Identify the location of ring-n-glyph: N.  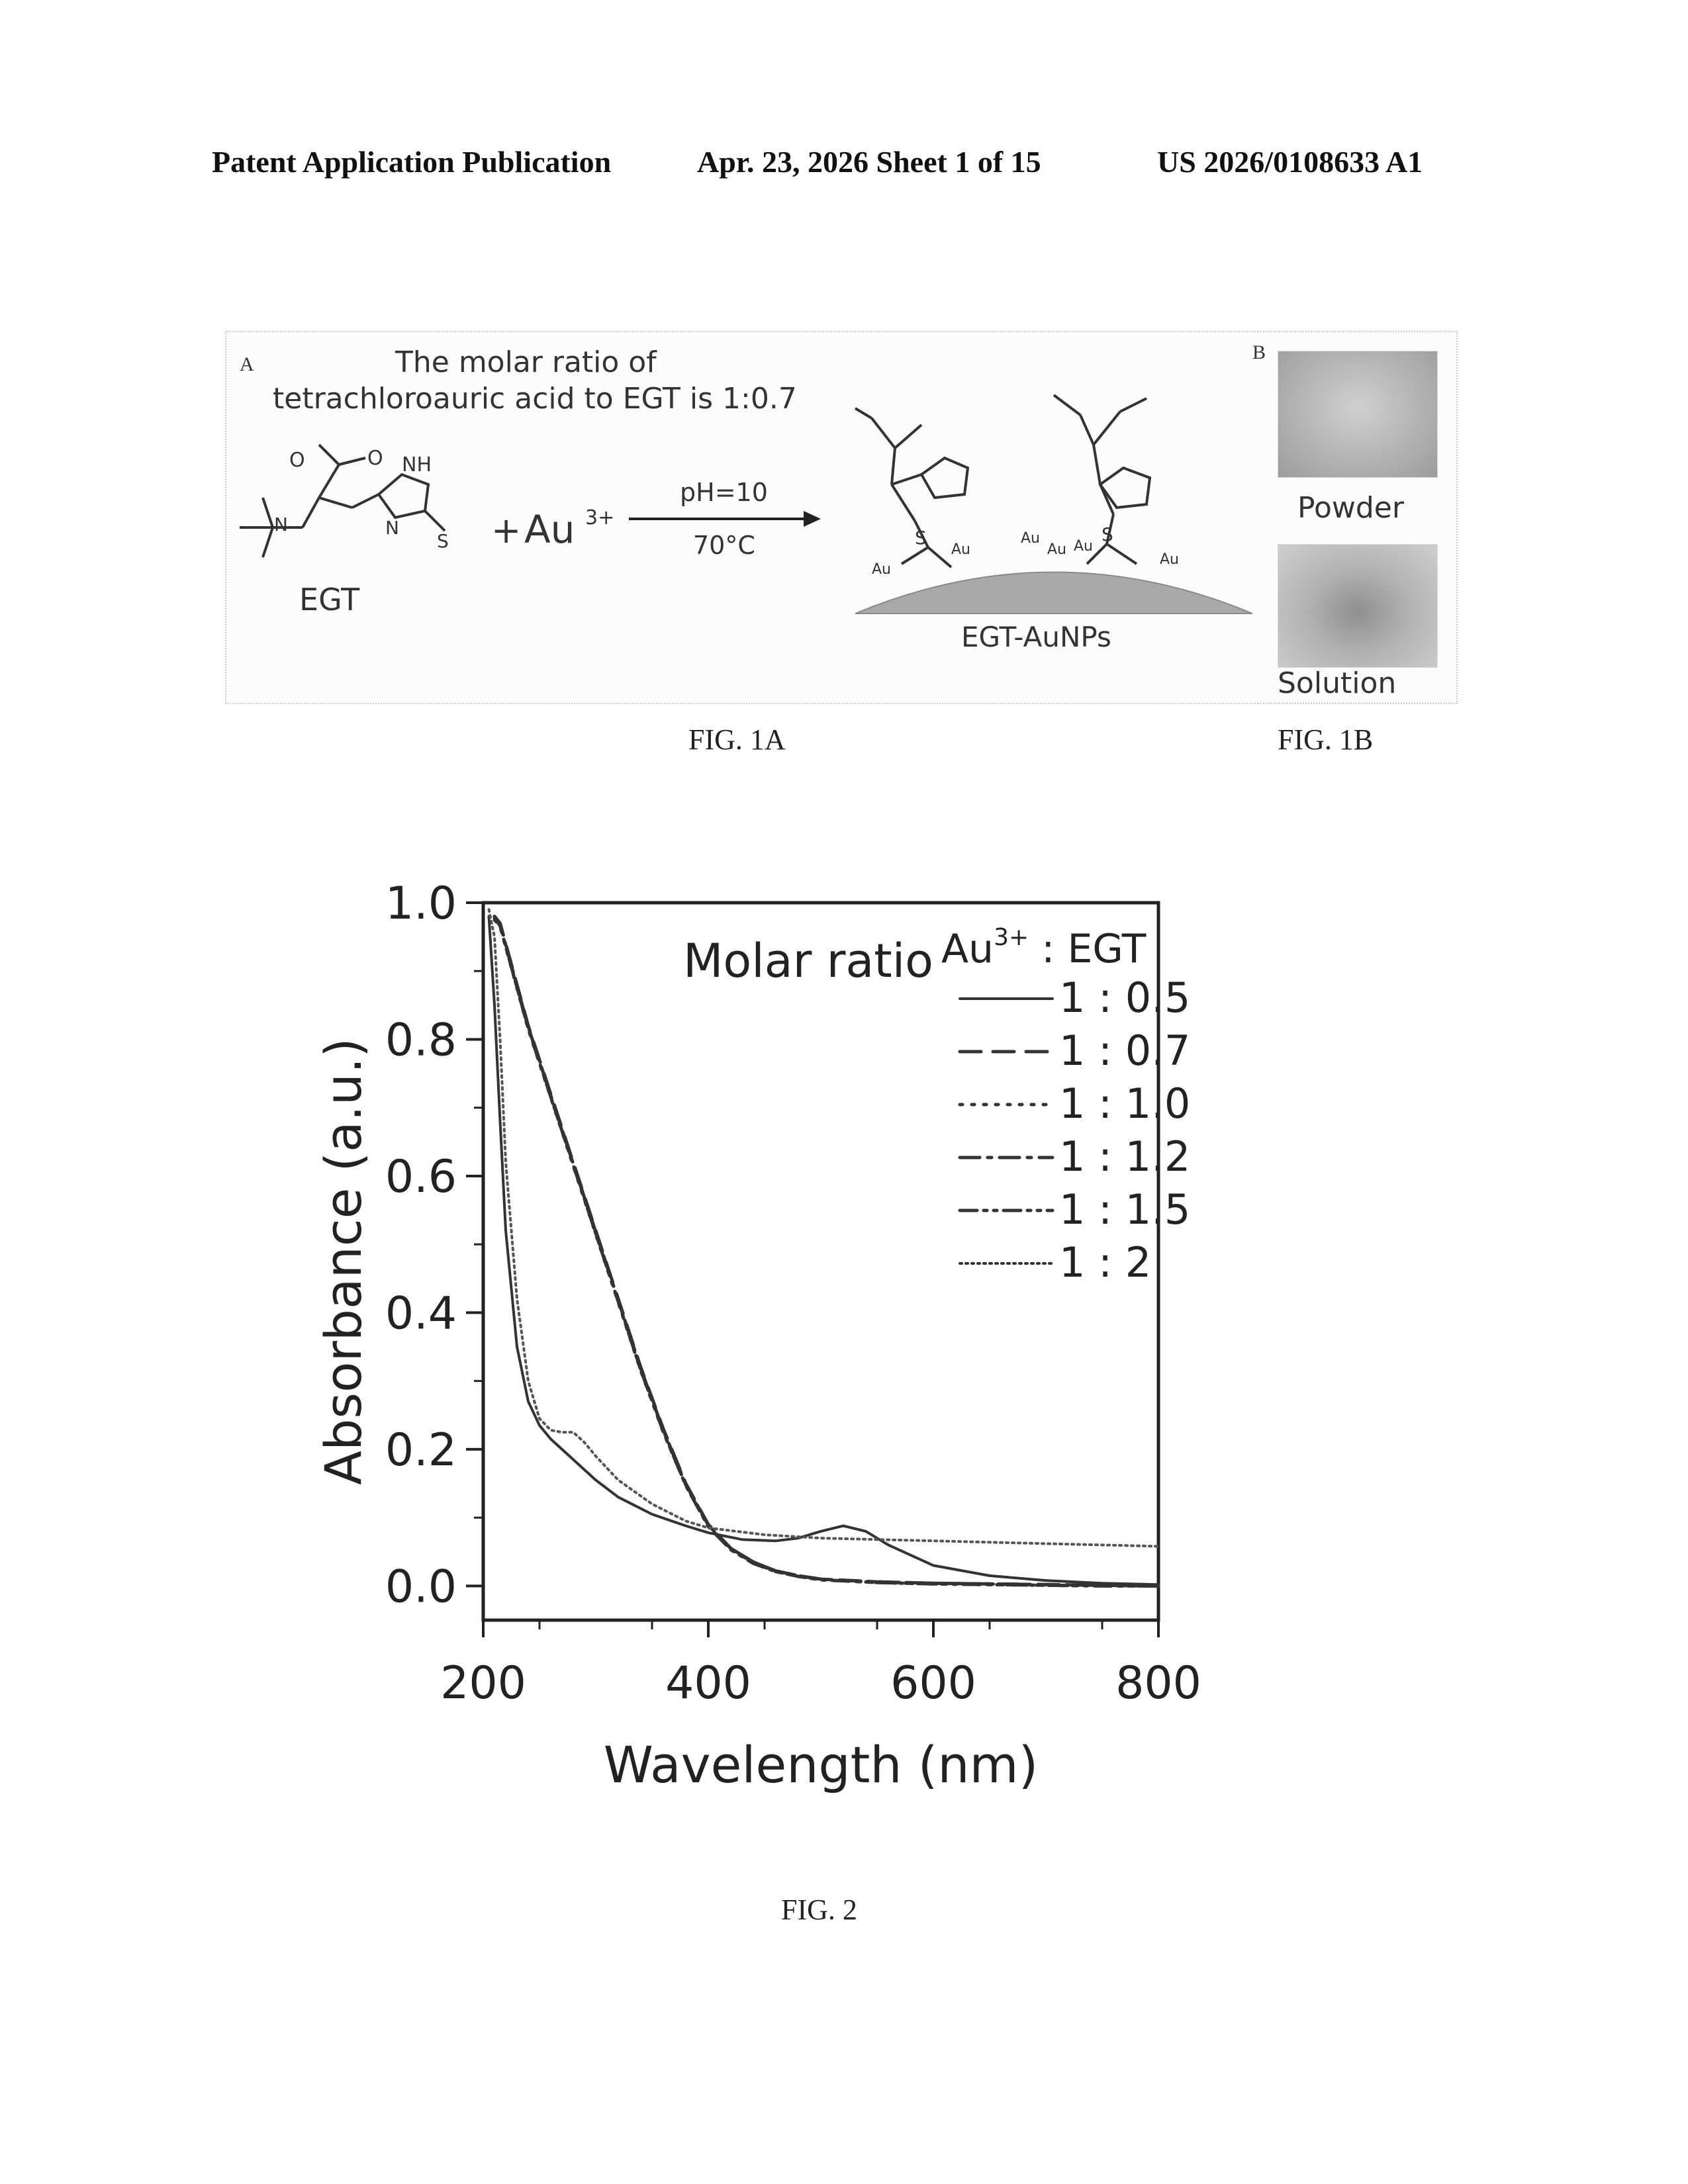
(392, 528).